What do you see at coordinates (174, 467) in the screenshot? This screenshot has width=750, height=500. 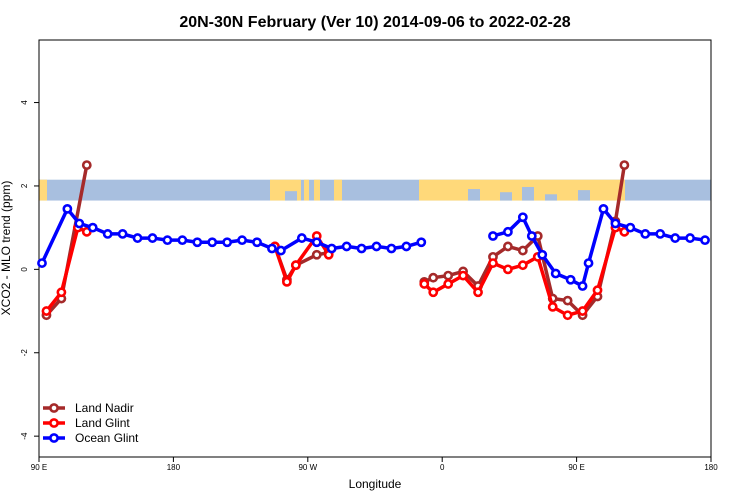 I see `x-tick-label-1: 180` at bounding box center [174, 467].